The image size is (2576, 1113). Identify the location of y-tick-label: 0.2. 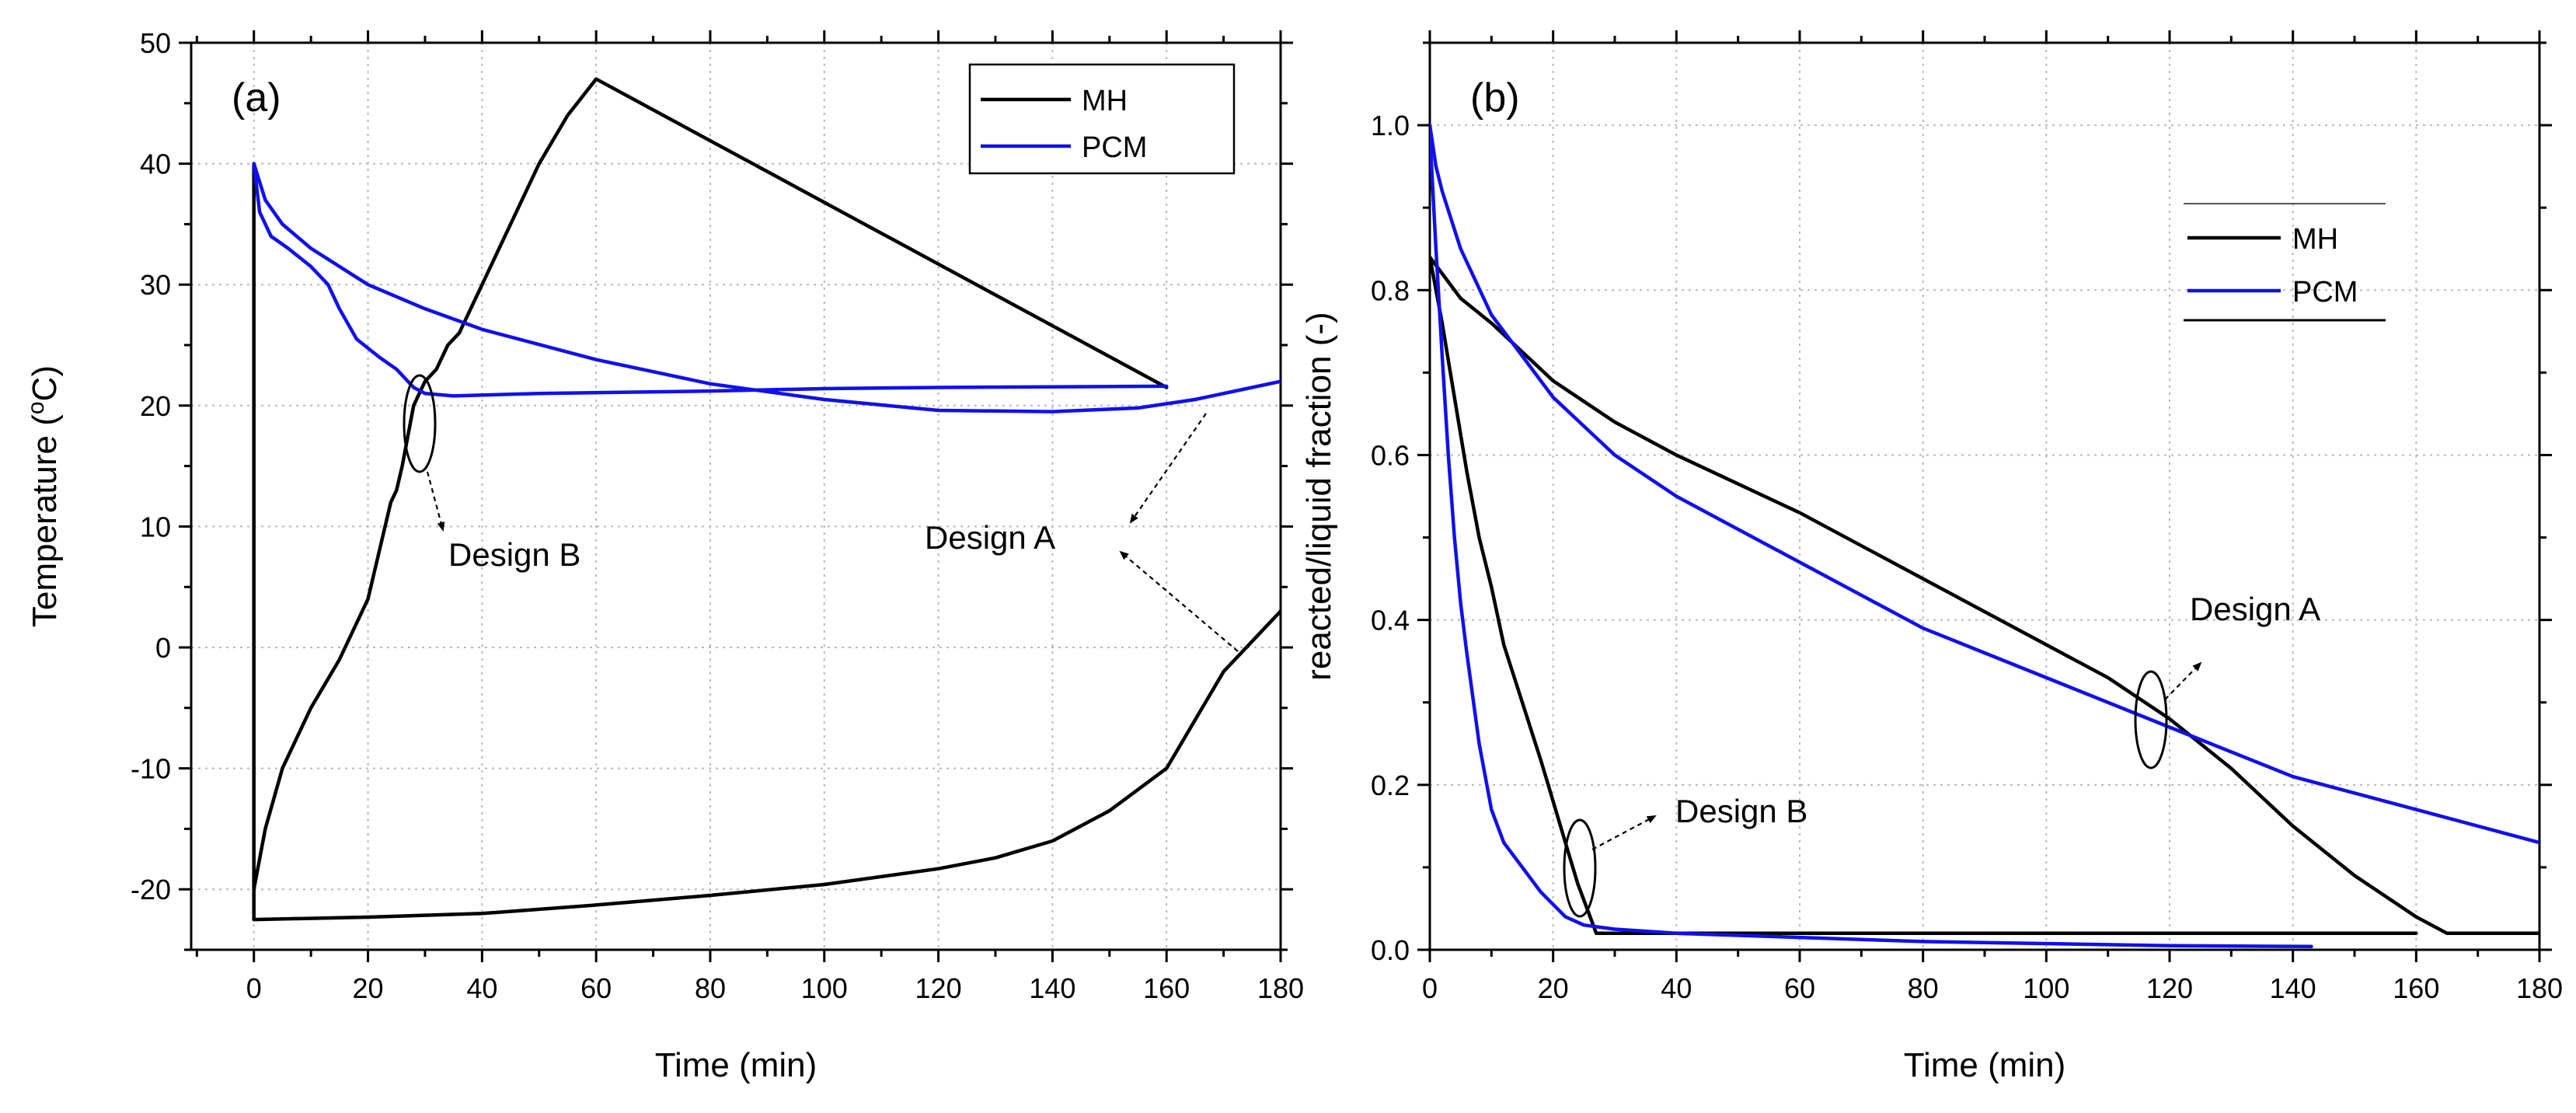
(1390, 785).